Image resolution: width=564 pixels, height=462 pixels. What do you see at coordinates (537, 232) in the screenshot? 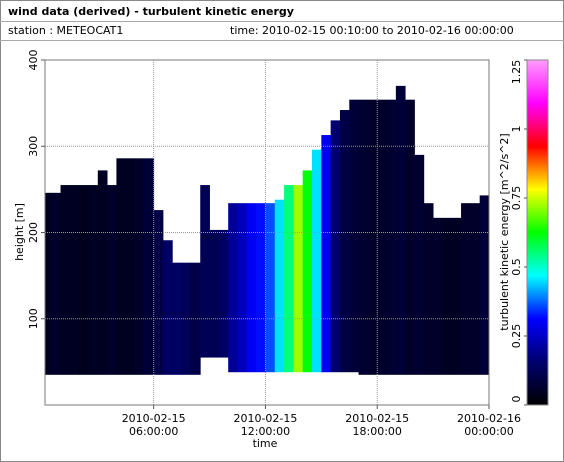
I see `colorbar` at bounding box center [537, 232].